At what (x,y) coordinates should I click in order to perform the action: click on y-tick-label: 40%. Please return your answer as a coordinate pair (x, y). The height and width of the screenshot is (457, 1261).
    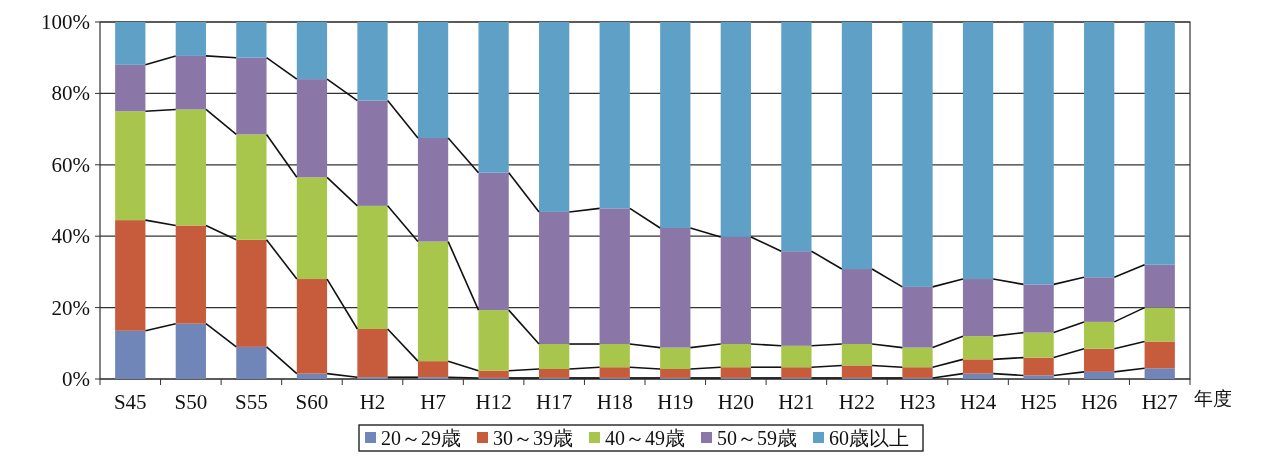
    Looking at the image, I should click on (70, 236).